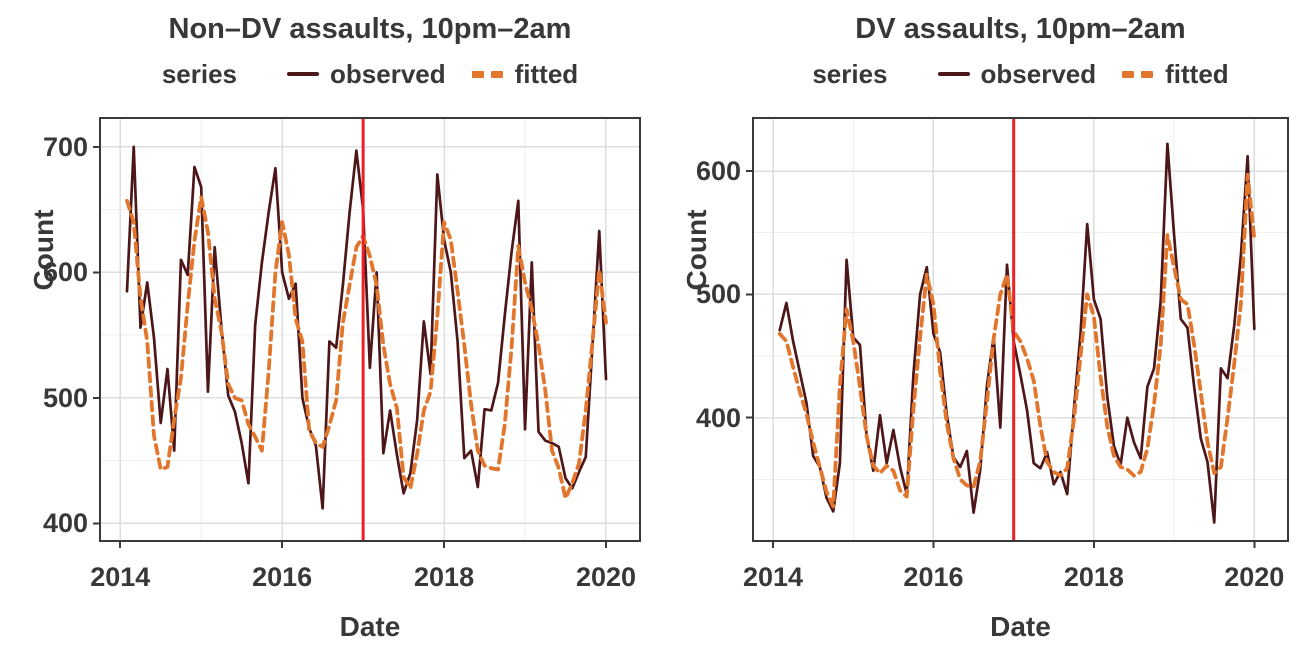 Image resolution: width=1300 pixels, height=651 pixels. Describe the element at coordinates (43, 249) in the screenshot. I see `y-axis-title: Count` at that location.